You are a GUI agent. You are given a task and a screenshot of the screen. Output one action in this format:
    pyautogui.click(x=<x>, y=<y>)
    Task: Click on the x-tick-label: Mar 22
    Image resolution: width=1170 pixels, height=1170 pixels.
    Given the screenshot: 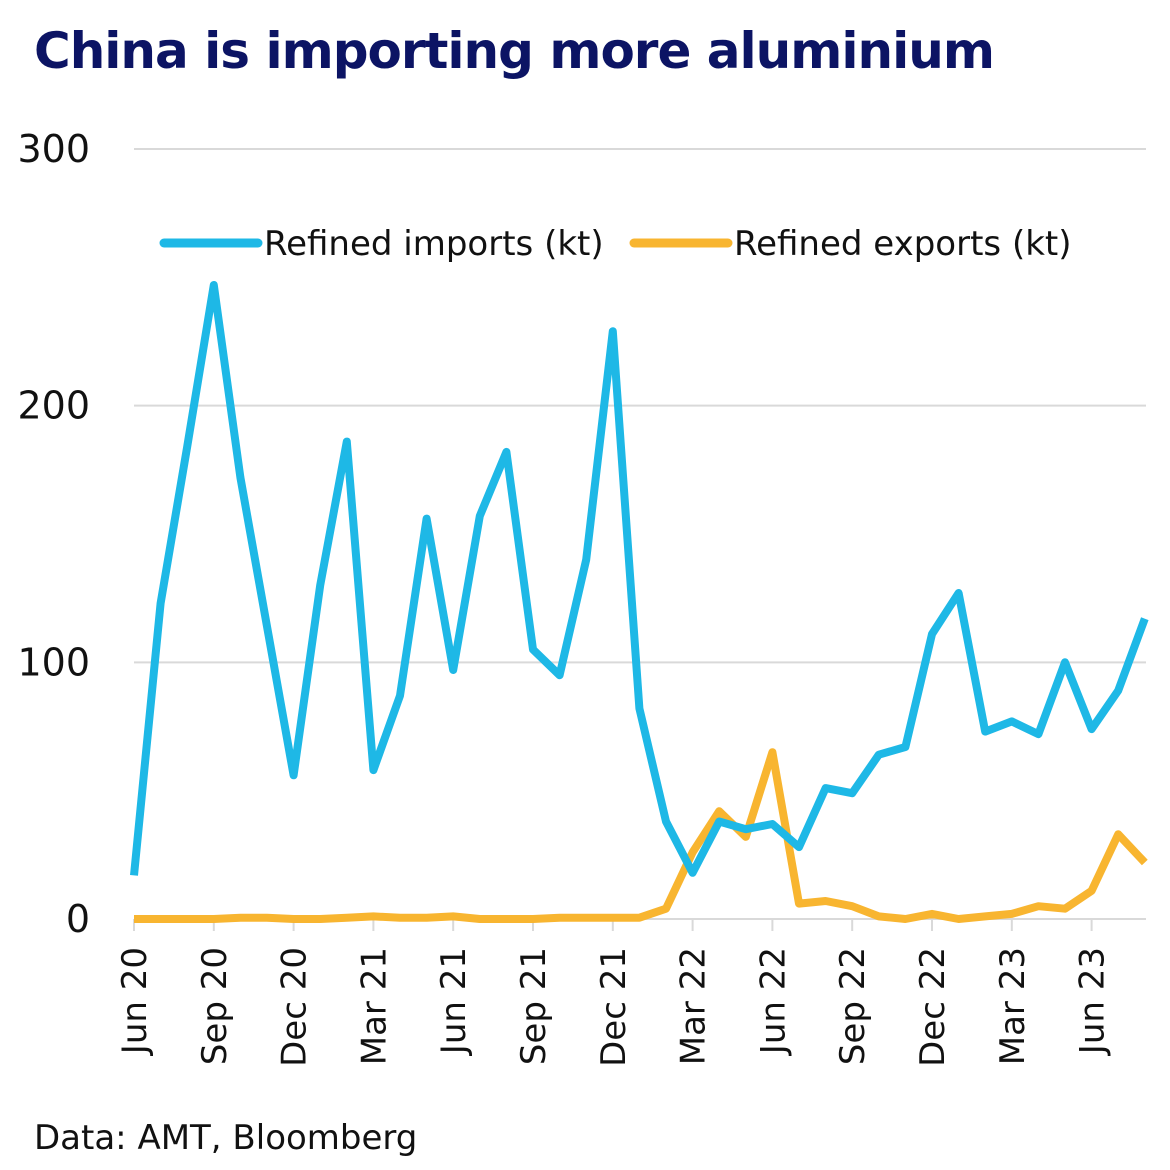 What is the action you would take?
    pyautogui.click(x=694, y=1006)
    